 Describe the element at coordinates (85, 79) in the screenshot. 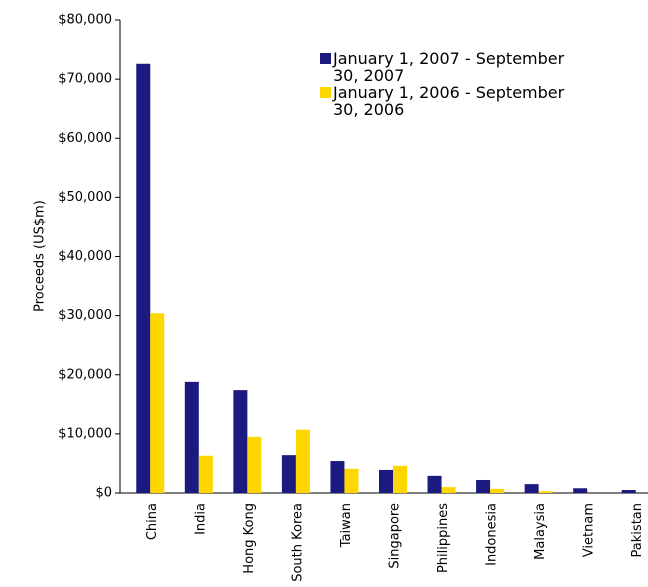

I see `y-tick-label: $70,000` at that location.